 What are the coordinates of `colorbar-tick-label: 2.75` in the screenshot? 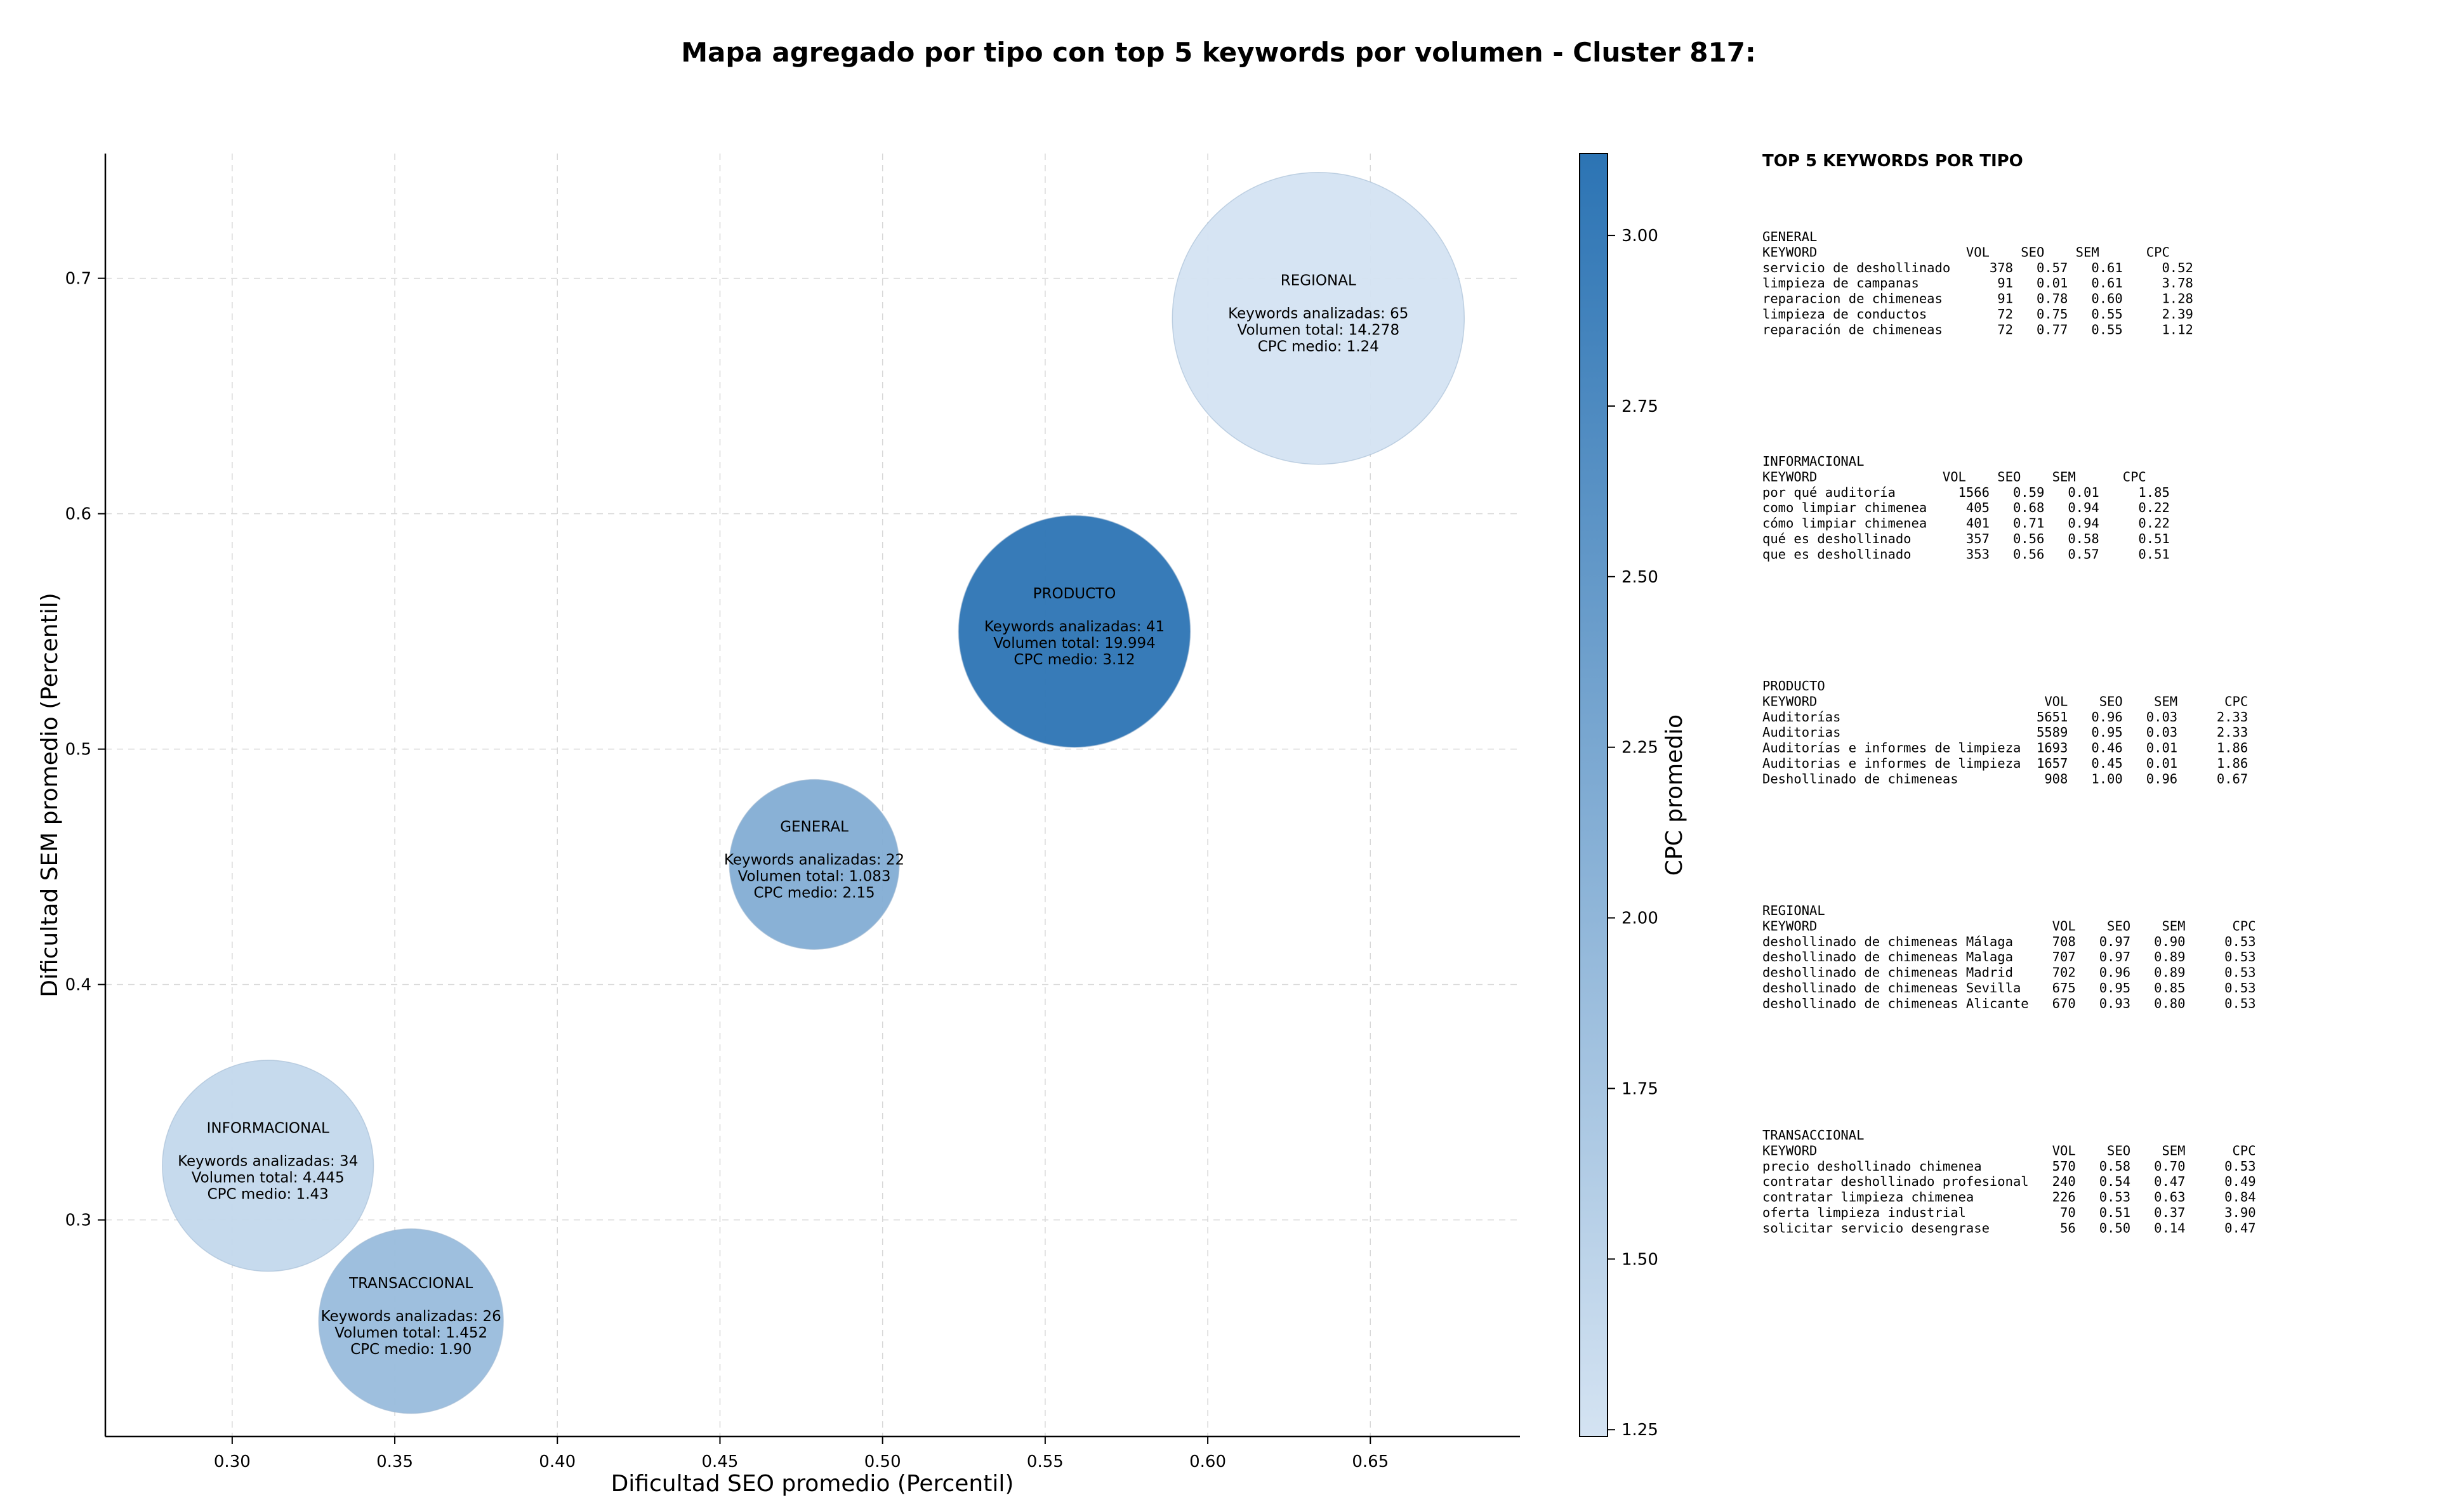 It's located at (1639, 407).